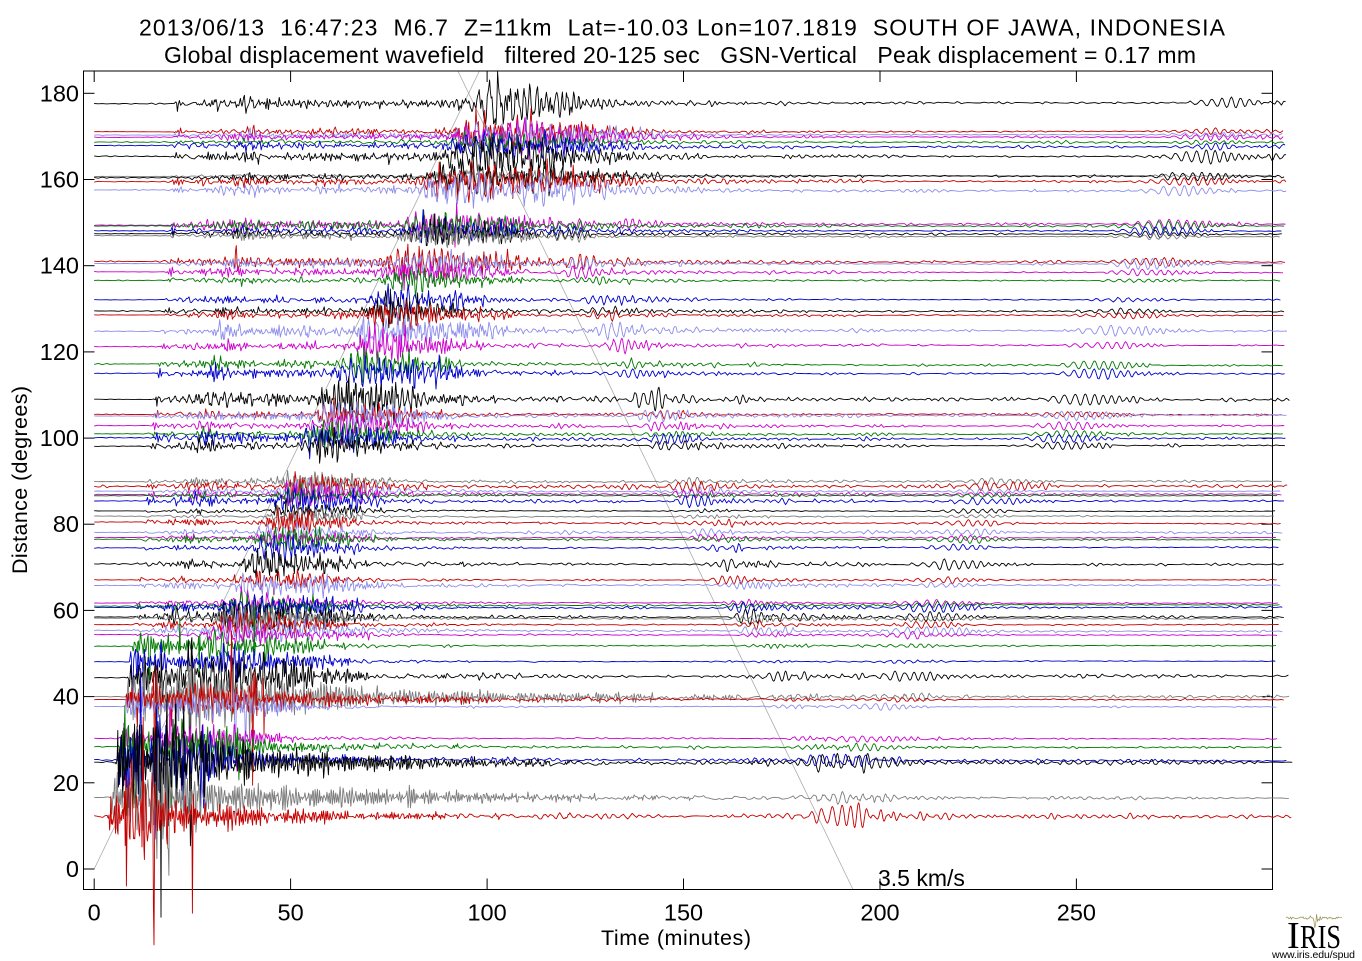  I want to click on svg-text: 60, so click(66, 610).